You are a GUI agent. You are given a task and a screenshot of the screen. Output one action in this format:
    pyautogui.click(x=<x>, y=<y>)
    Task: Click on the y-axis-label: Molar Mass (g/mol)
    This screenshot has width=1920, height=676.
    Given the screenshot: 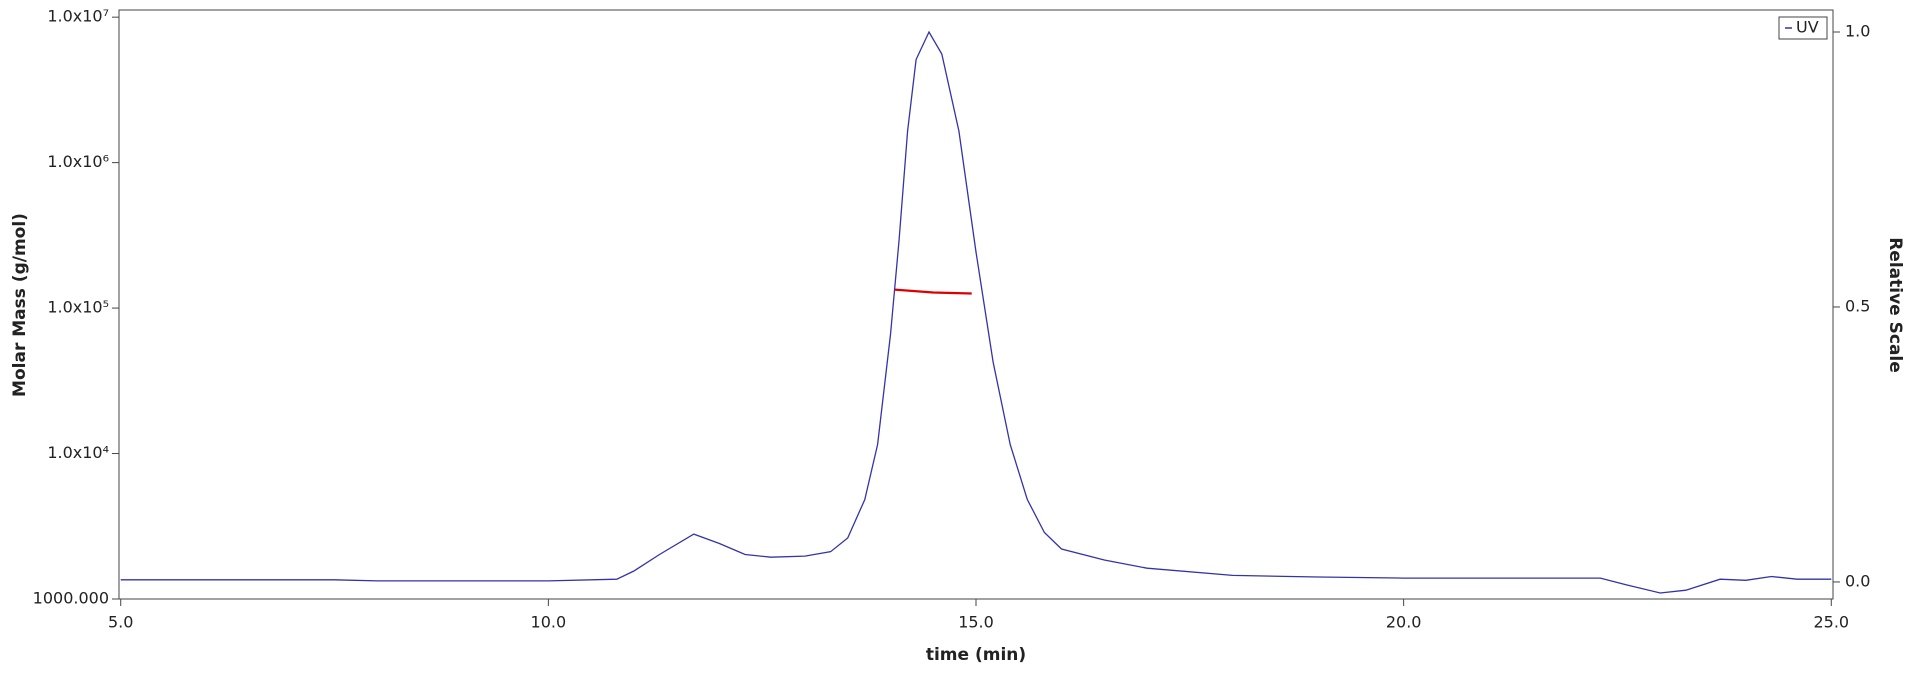 What is the action you would take?
    pyautogui.click(x=20, y=305)
    